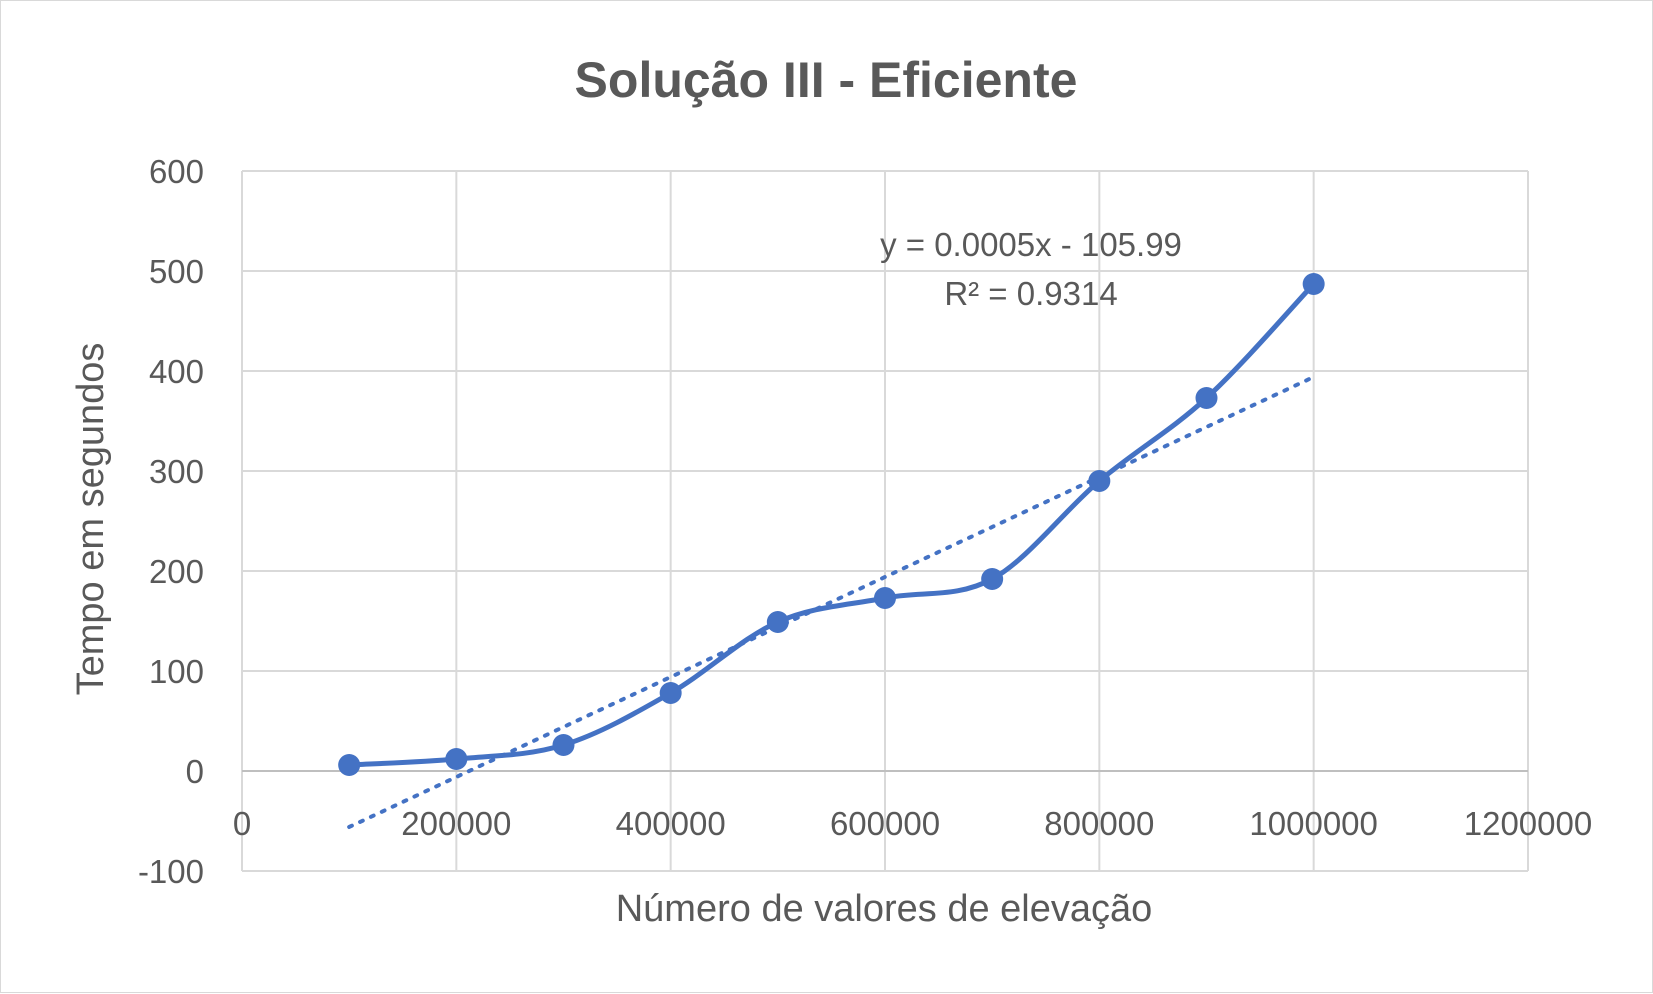 The width and height of the screenshot is (1653, 994). I want to click on chart-title: Solução III - Eficiente, so click(826, 80).